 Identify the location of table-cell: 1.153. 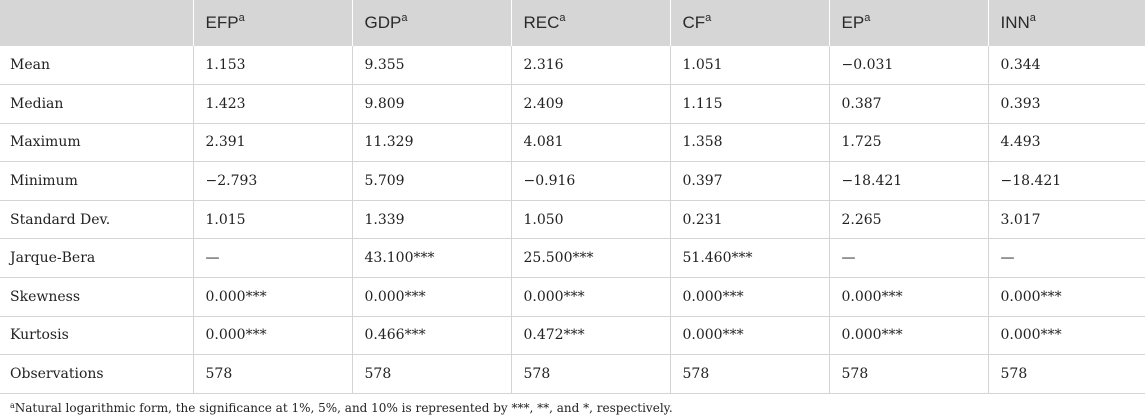
(273, 66).